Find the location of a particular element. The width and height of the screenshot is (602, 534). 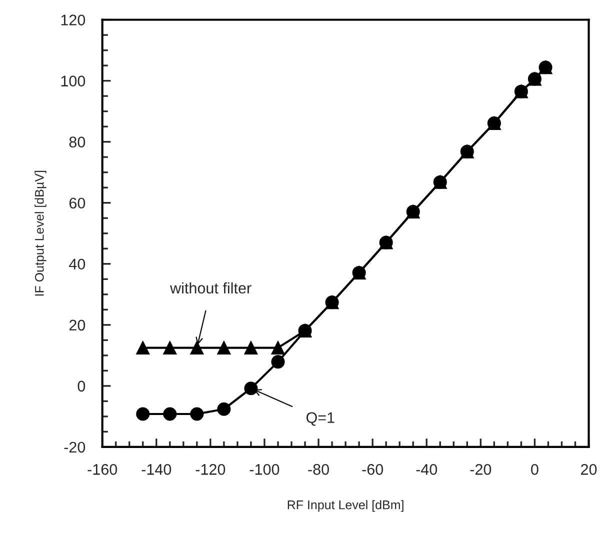

x-tick-label: -100 is located at coordinates (265, 469).